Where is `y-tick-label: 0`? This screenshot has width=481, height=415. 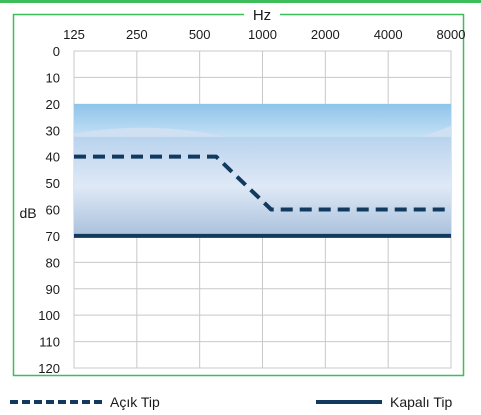
y-tick-label: 0 is located at coordinates (56, 51).